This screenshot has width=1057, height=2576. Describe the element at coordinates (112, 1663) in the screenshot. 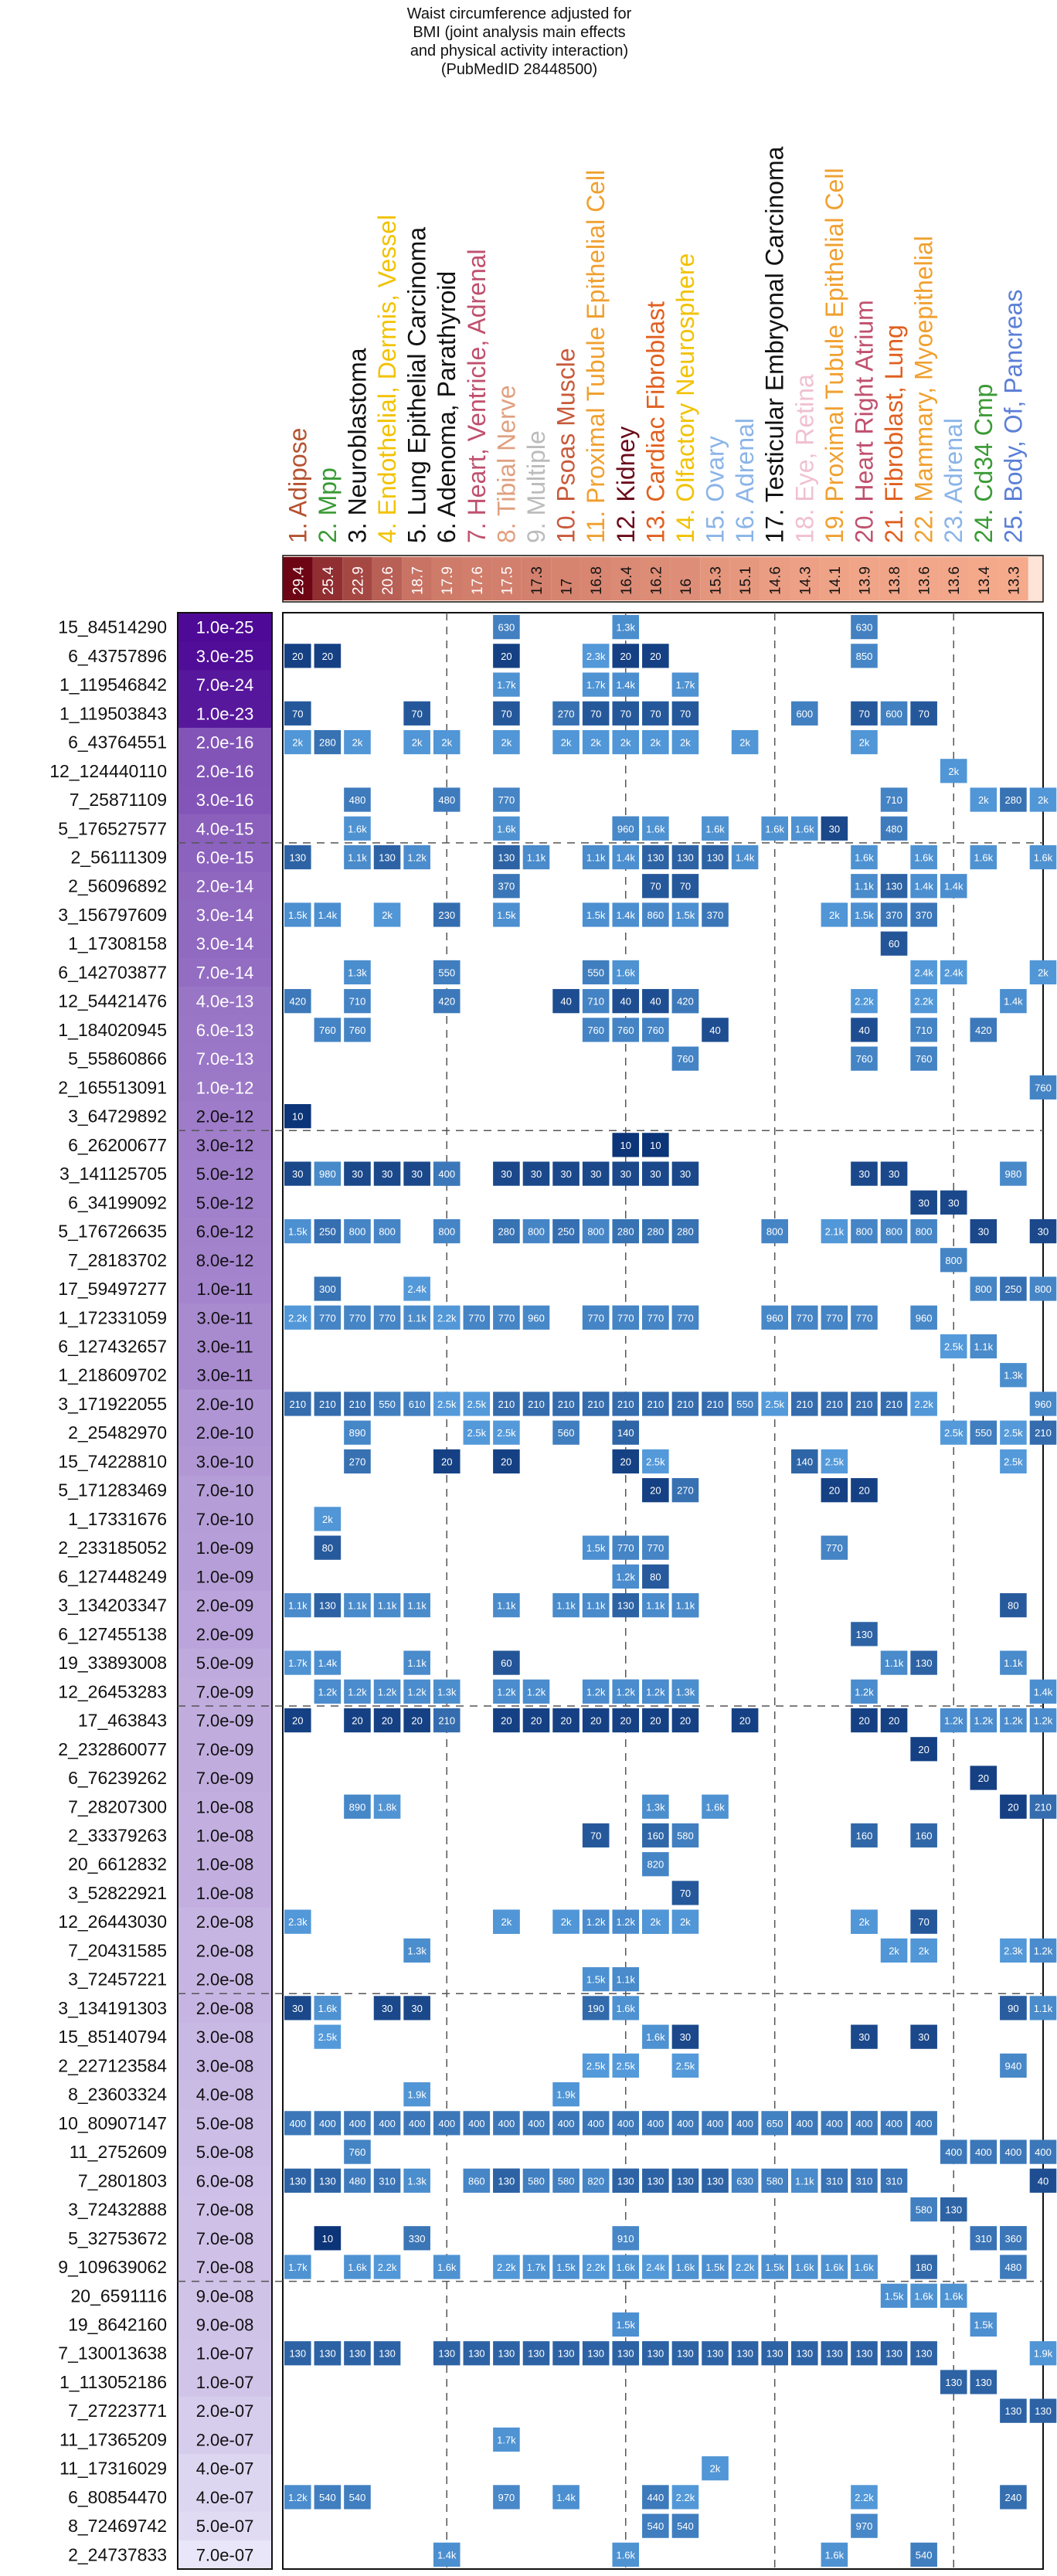

I see `row-label-snp: 19_33893008` at that location.